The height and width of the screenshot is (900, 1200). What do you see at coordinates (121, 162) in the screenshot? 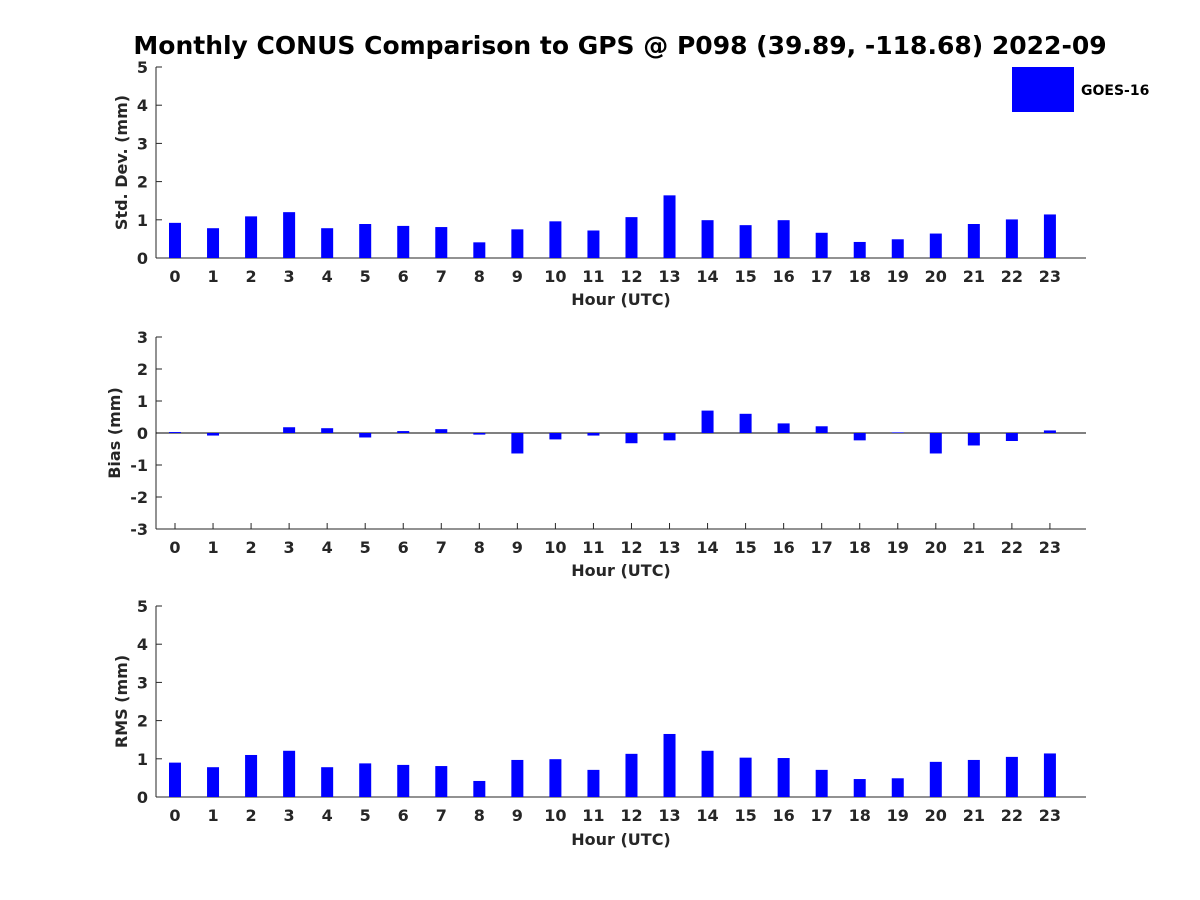
I see `y-axis-label: Std. Dev. (mm)` at bounding box center [121, 162].